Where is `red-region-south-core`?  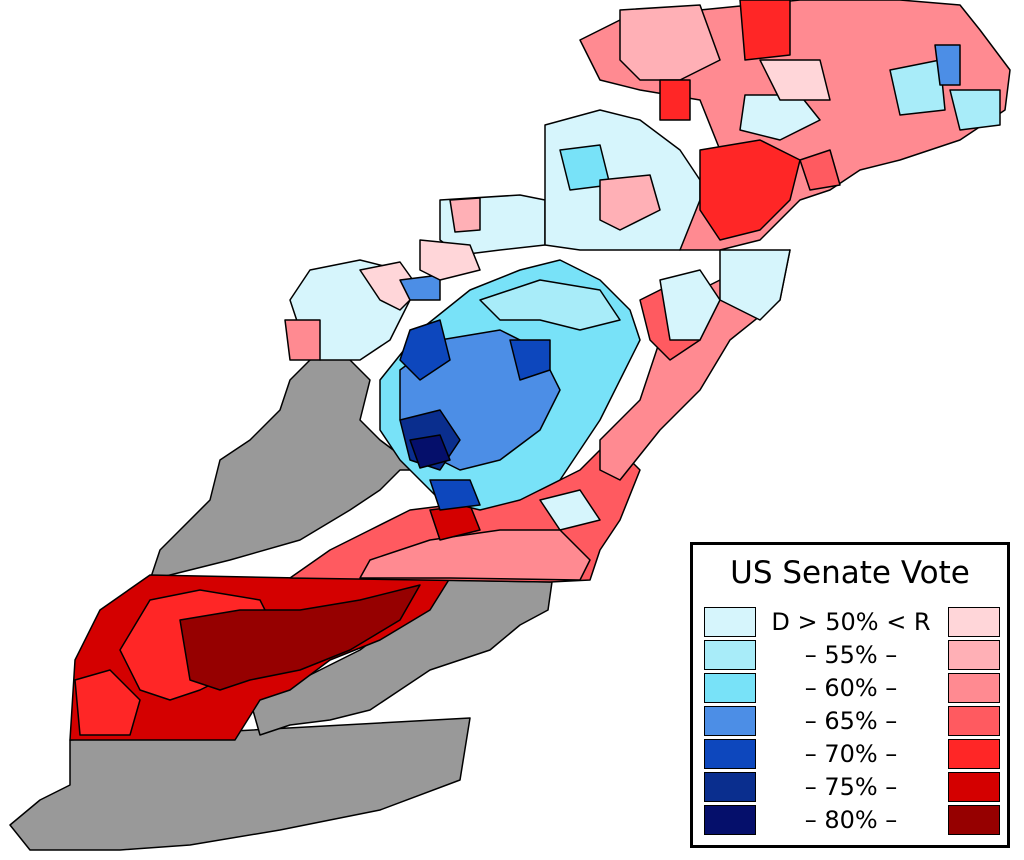
red-region-south-core is located at coordinates (300, 637).